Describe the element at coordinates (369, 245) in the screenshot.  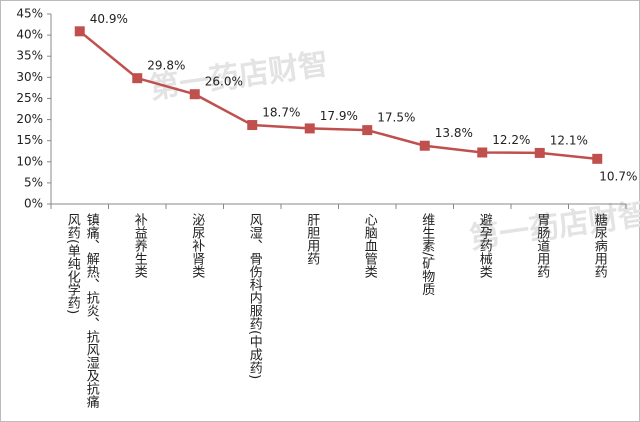
I see `x-tick-label: 心脑血管类` at that location.